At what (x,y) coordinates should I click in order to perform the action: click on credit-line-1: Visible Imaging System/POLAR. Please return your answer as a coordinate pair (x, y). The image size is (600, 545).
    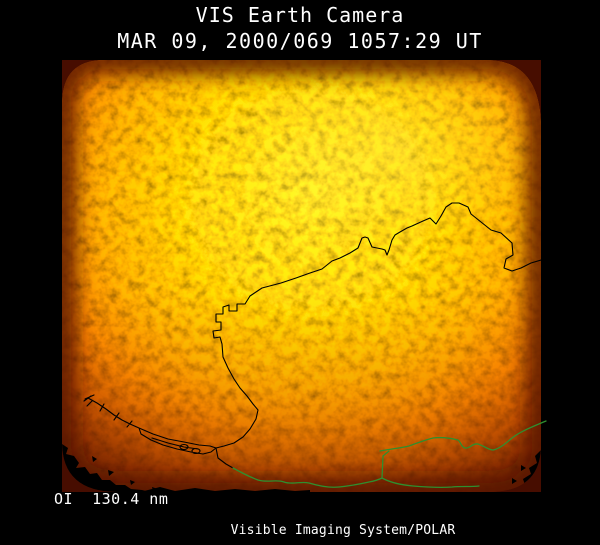
    Looking at the image, I should click on (343, 530).